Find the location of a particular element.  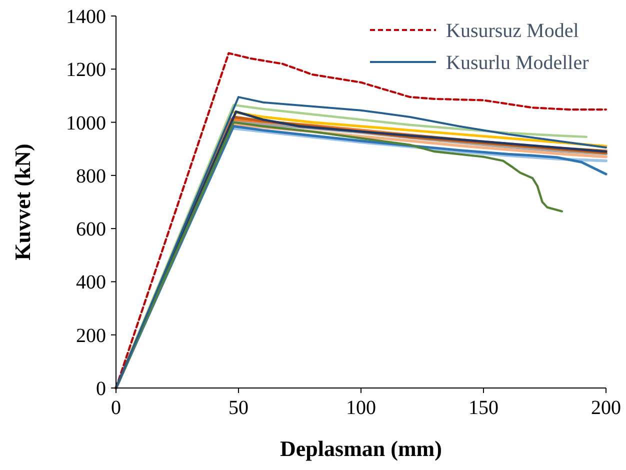

y-tick-label: 200 is located at coordinates (91, 335).